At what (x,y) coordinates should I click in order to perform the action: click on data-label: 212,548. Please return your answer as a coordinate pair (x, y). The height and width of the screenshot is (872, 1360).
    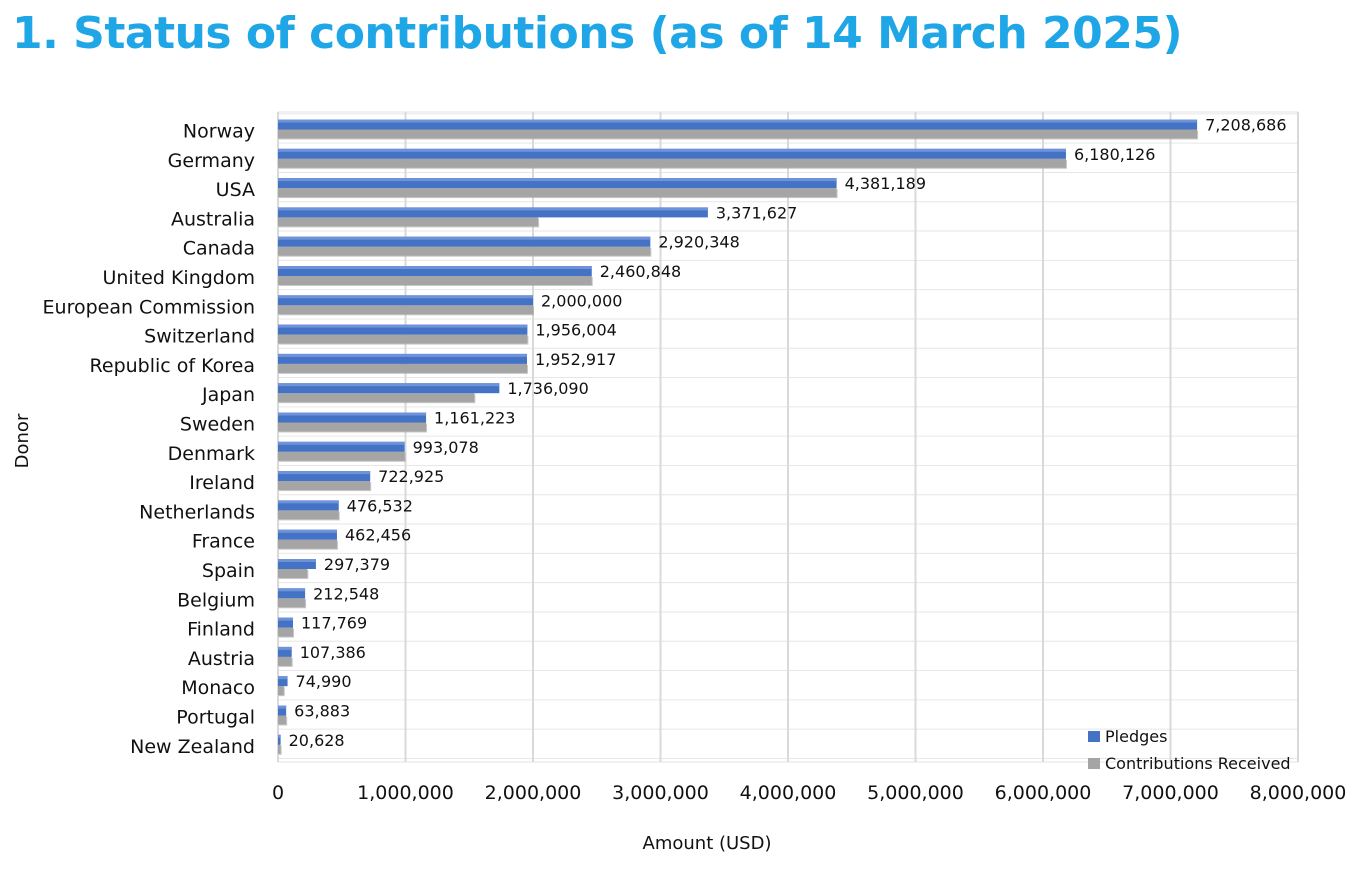
    Looking at the image, I should click on (346, 593).